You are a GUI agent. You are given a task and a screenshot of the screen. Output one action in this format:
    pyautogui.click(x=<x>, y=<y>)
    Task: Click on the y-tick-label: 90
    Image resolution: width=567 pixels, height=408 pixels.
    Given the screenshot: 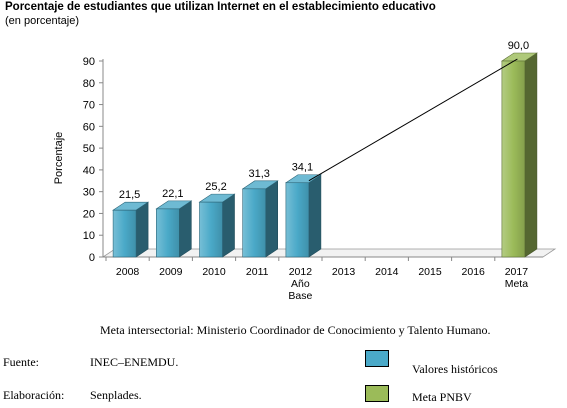 What is the action you would take?
    pyautogui.click(x=89, y=62)
    